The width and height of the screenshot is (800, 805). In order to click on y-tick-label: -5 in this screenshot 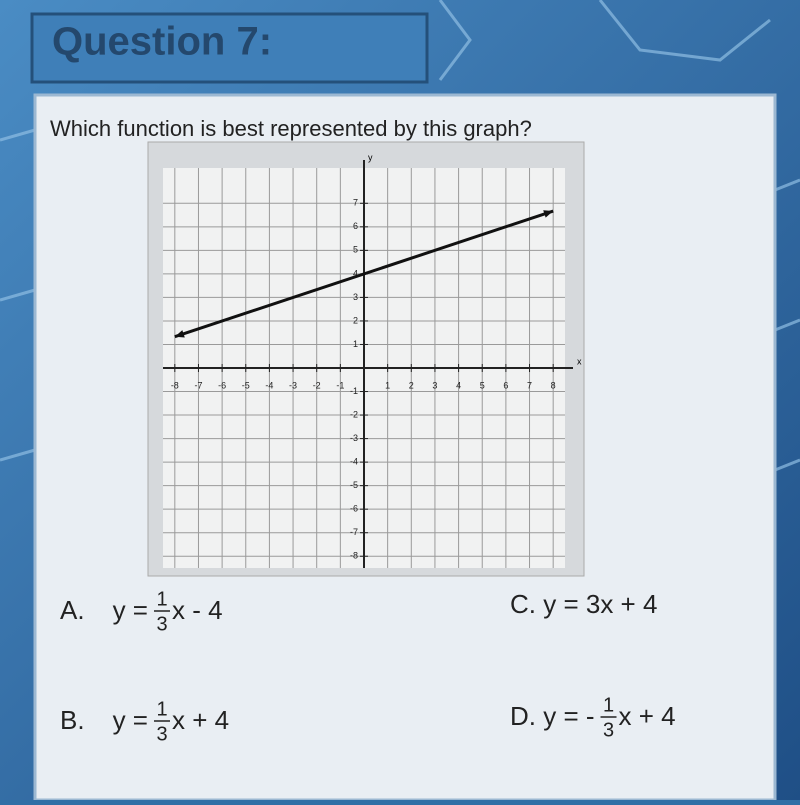, I will do `click(354, 485)`.